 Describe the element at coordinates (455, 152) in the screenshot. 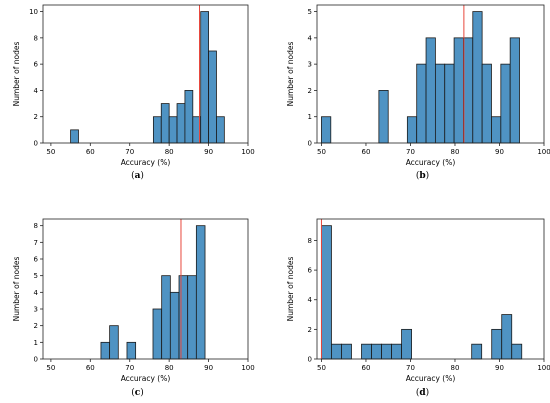

I see `x-tick-label-b-3: 80` at that location.